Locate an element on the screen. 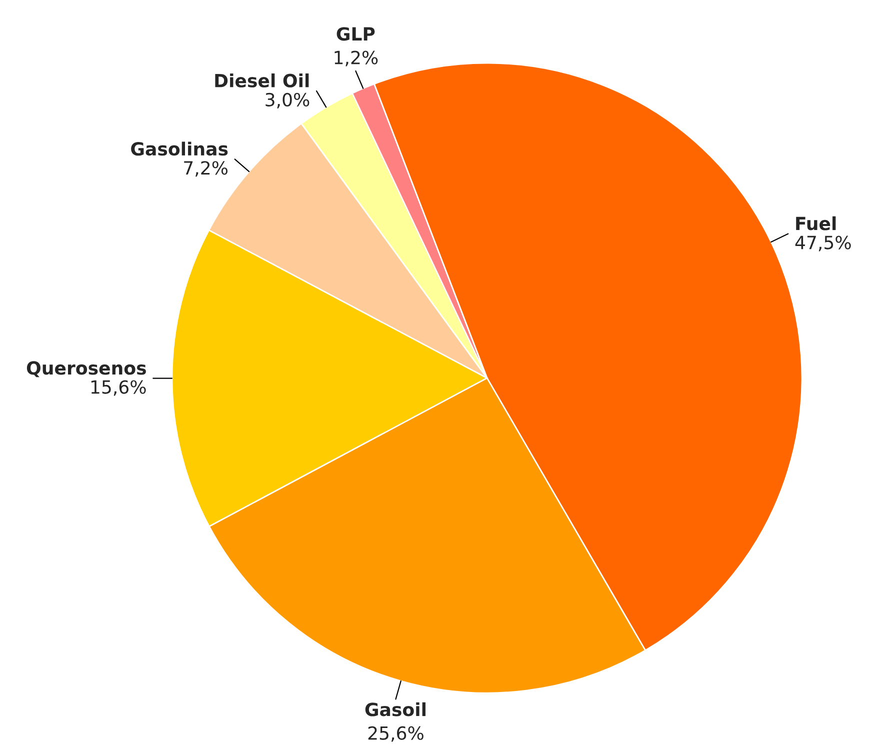  slice-label: Gasoil is located at coordinates (395, 709).